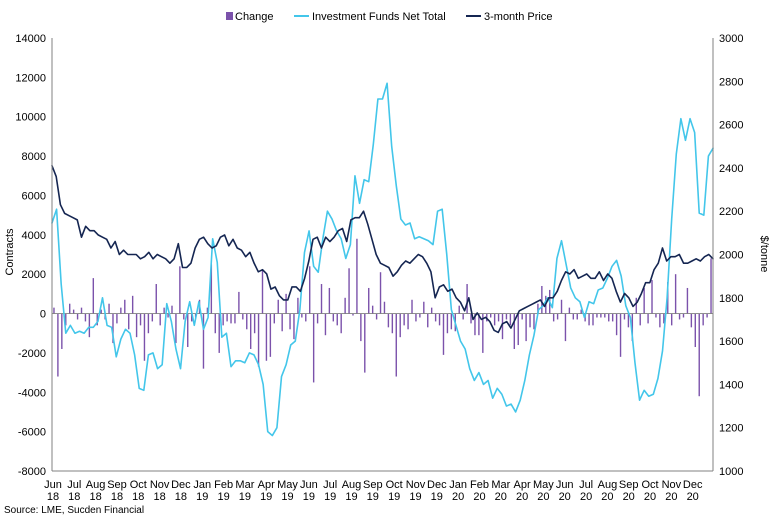  Describe the element at coordinates (379, 17) in the screenshot. I see `legend-label-funds: Investment Funds Net Total` at that location.